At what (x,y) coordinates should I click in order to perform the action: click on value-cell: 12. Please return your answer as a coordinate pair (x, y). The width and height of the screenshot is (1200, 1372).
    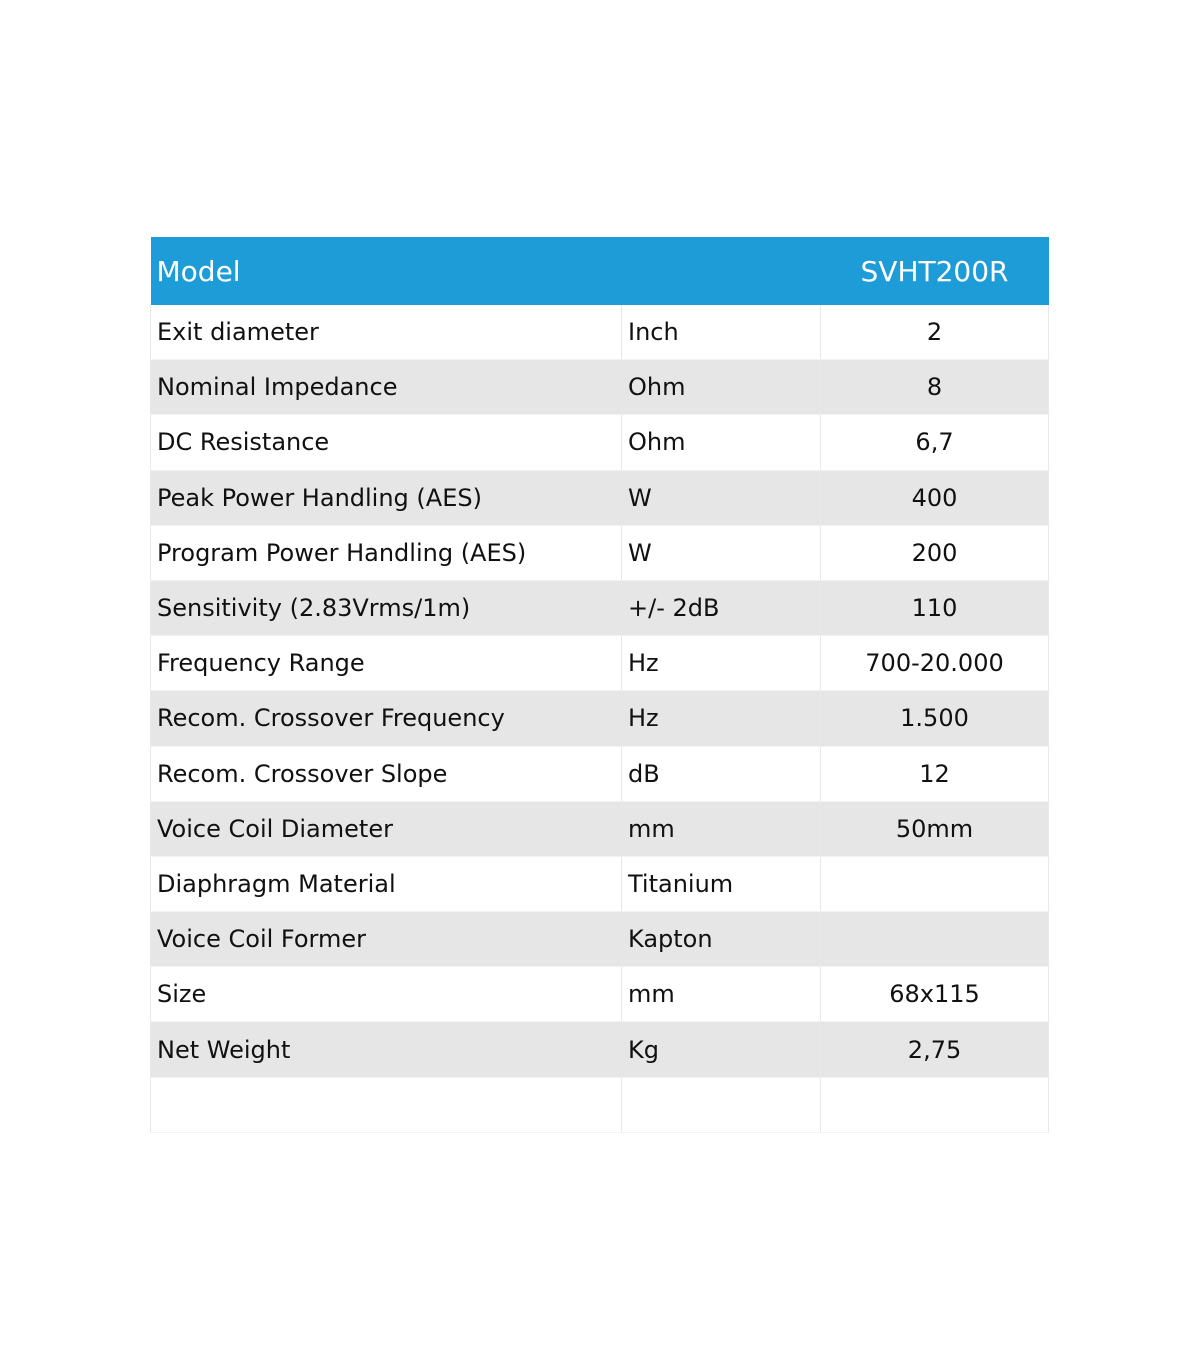
    Looking at the image, I should click on (935, 774).